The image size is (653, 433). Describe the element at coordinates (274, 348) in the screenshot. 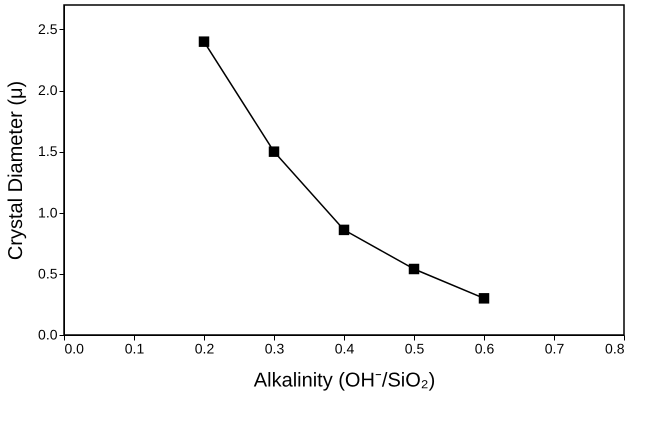

I see `x-tick-label: 0.3` at that location.